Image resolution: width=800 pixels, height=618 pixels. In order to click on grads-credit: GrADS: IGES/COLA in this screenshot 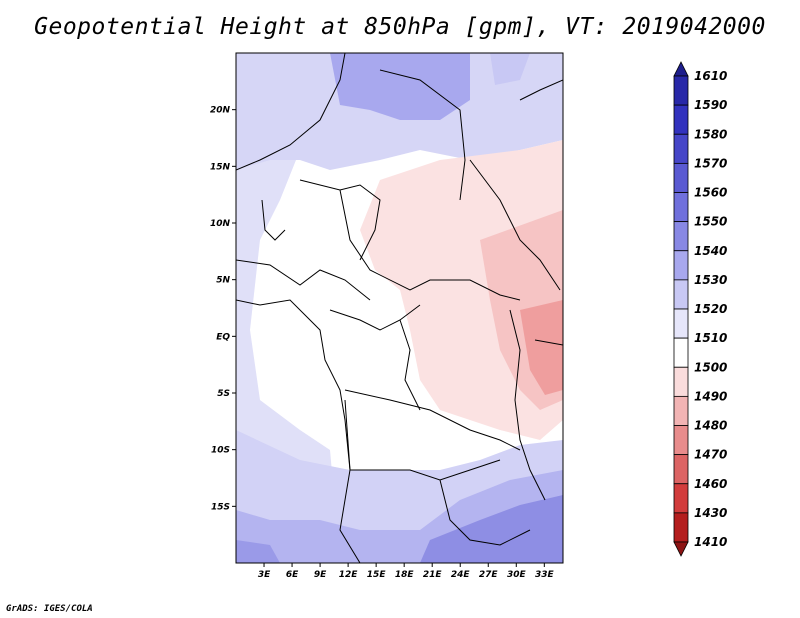, I will do `click(49, 609)`.